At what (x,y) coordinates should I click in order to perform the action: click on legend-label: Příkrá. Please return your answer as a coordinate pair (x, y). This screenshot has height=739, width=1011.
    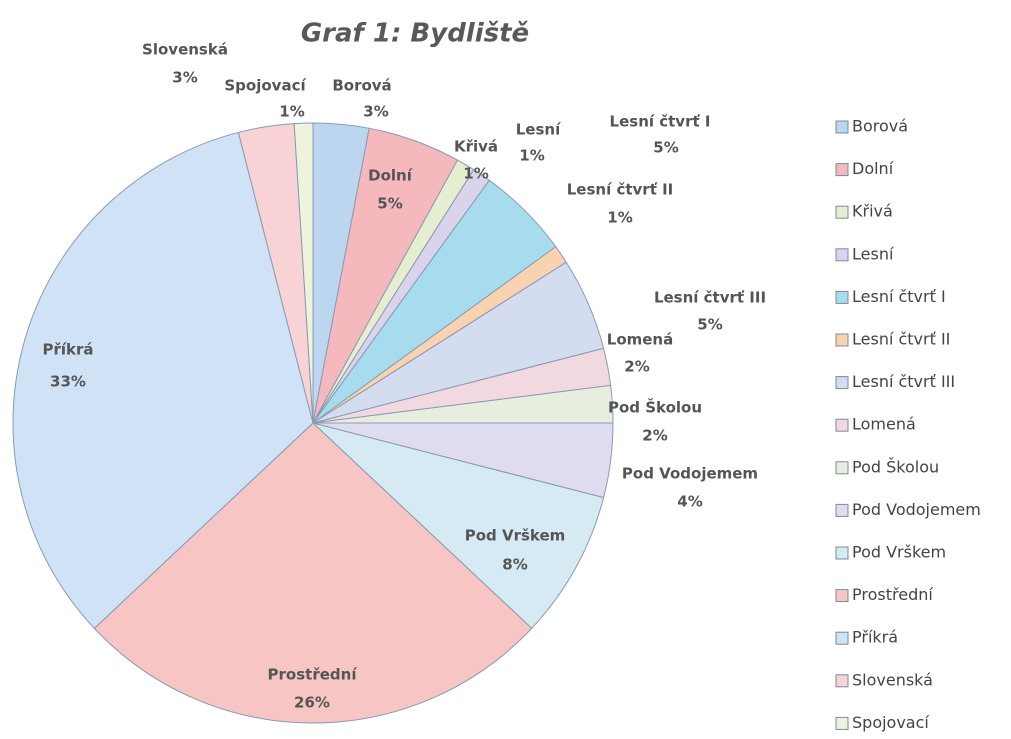
    Looking at the image, I should click on (875, 637).